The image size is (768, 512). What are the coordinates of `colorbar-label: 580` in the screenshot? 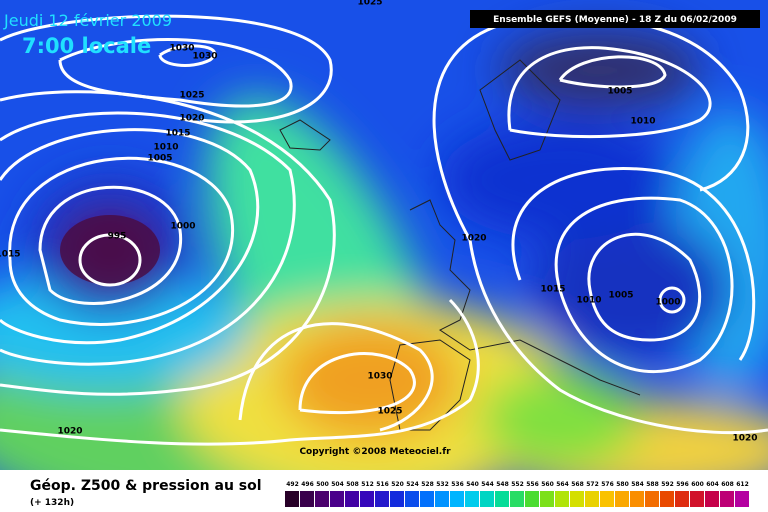 It's located at (622, 484).